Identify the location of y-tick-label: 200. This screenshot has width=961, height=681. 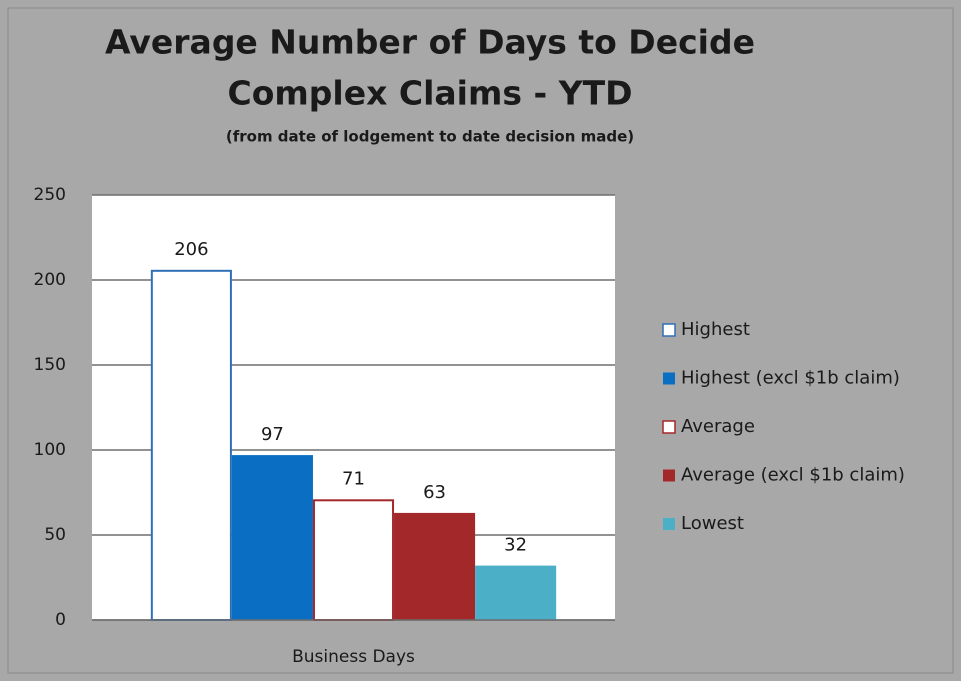
(50, 280).